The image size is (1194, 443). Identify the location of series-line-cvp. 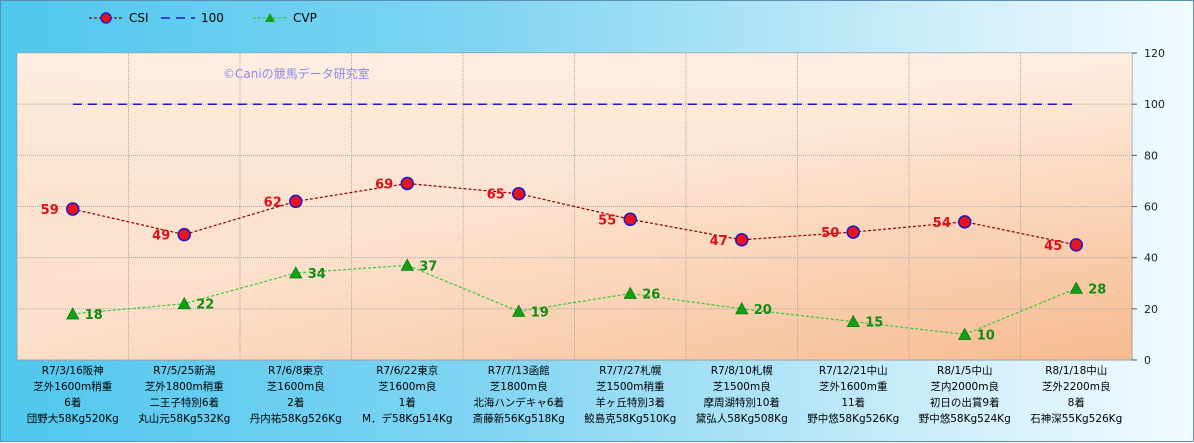
(574, 300).